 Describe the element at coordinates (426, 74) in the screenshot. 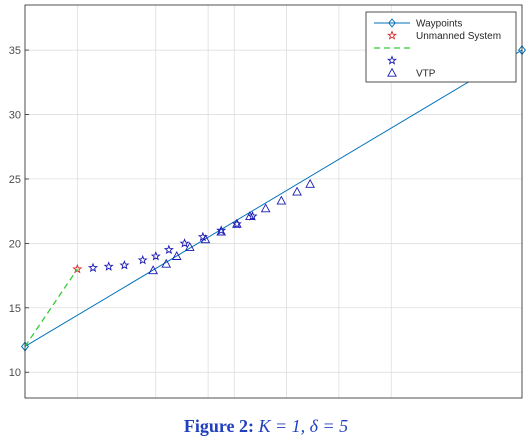

I see `legend-label-4: VTP` at that location.